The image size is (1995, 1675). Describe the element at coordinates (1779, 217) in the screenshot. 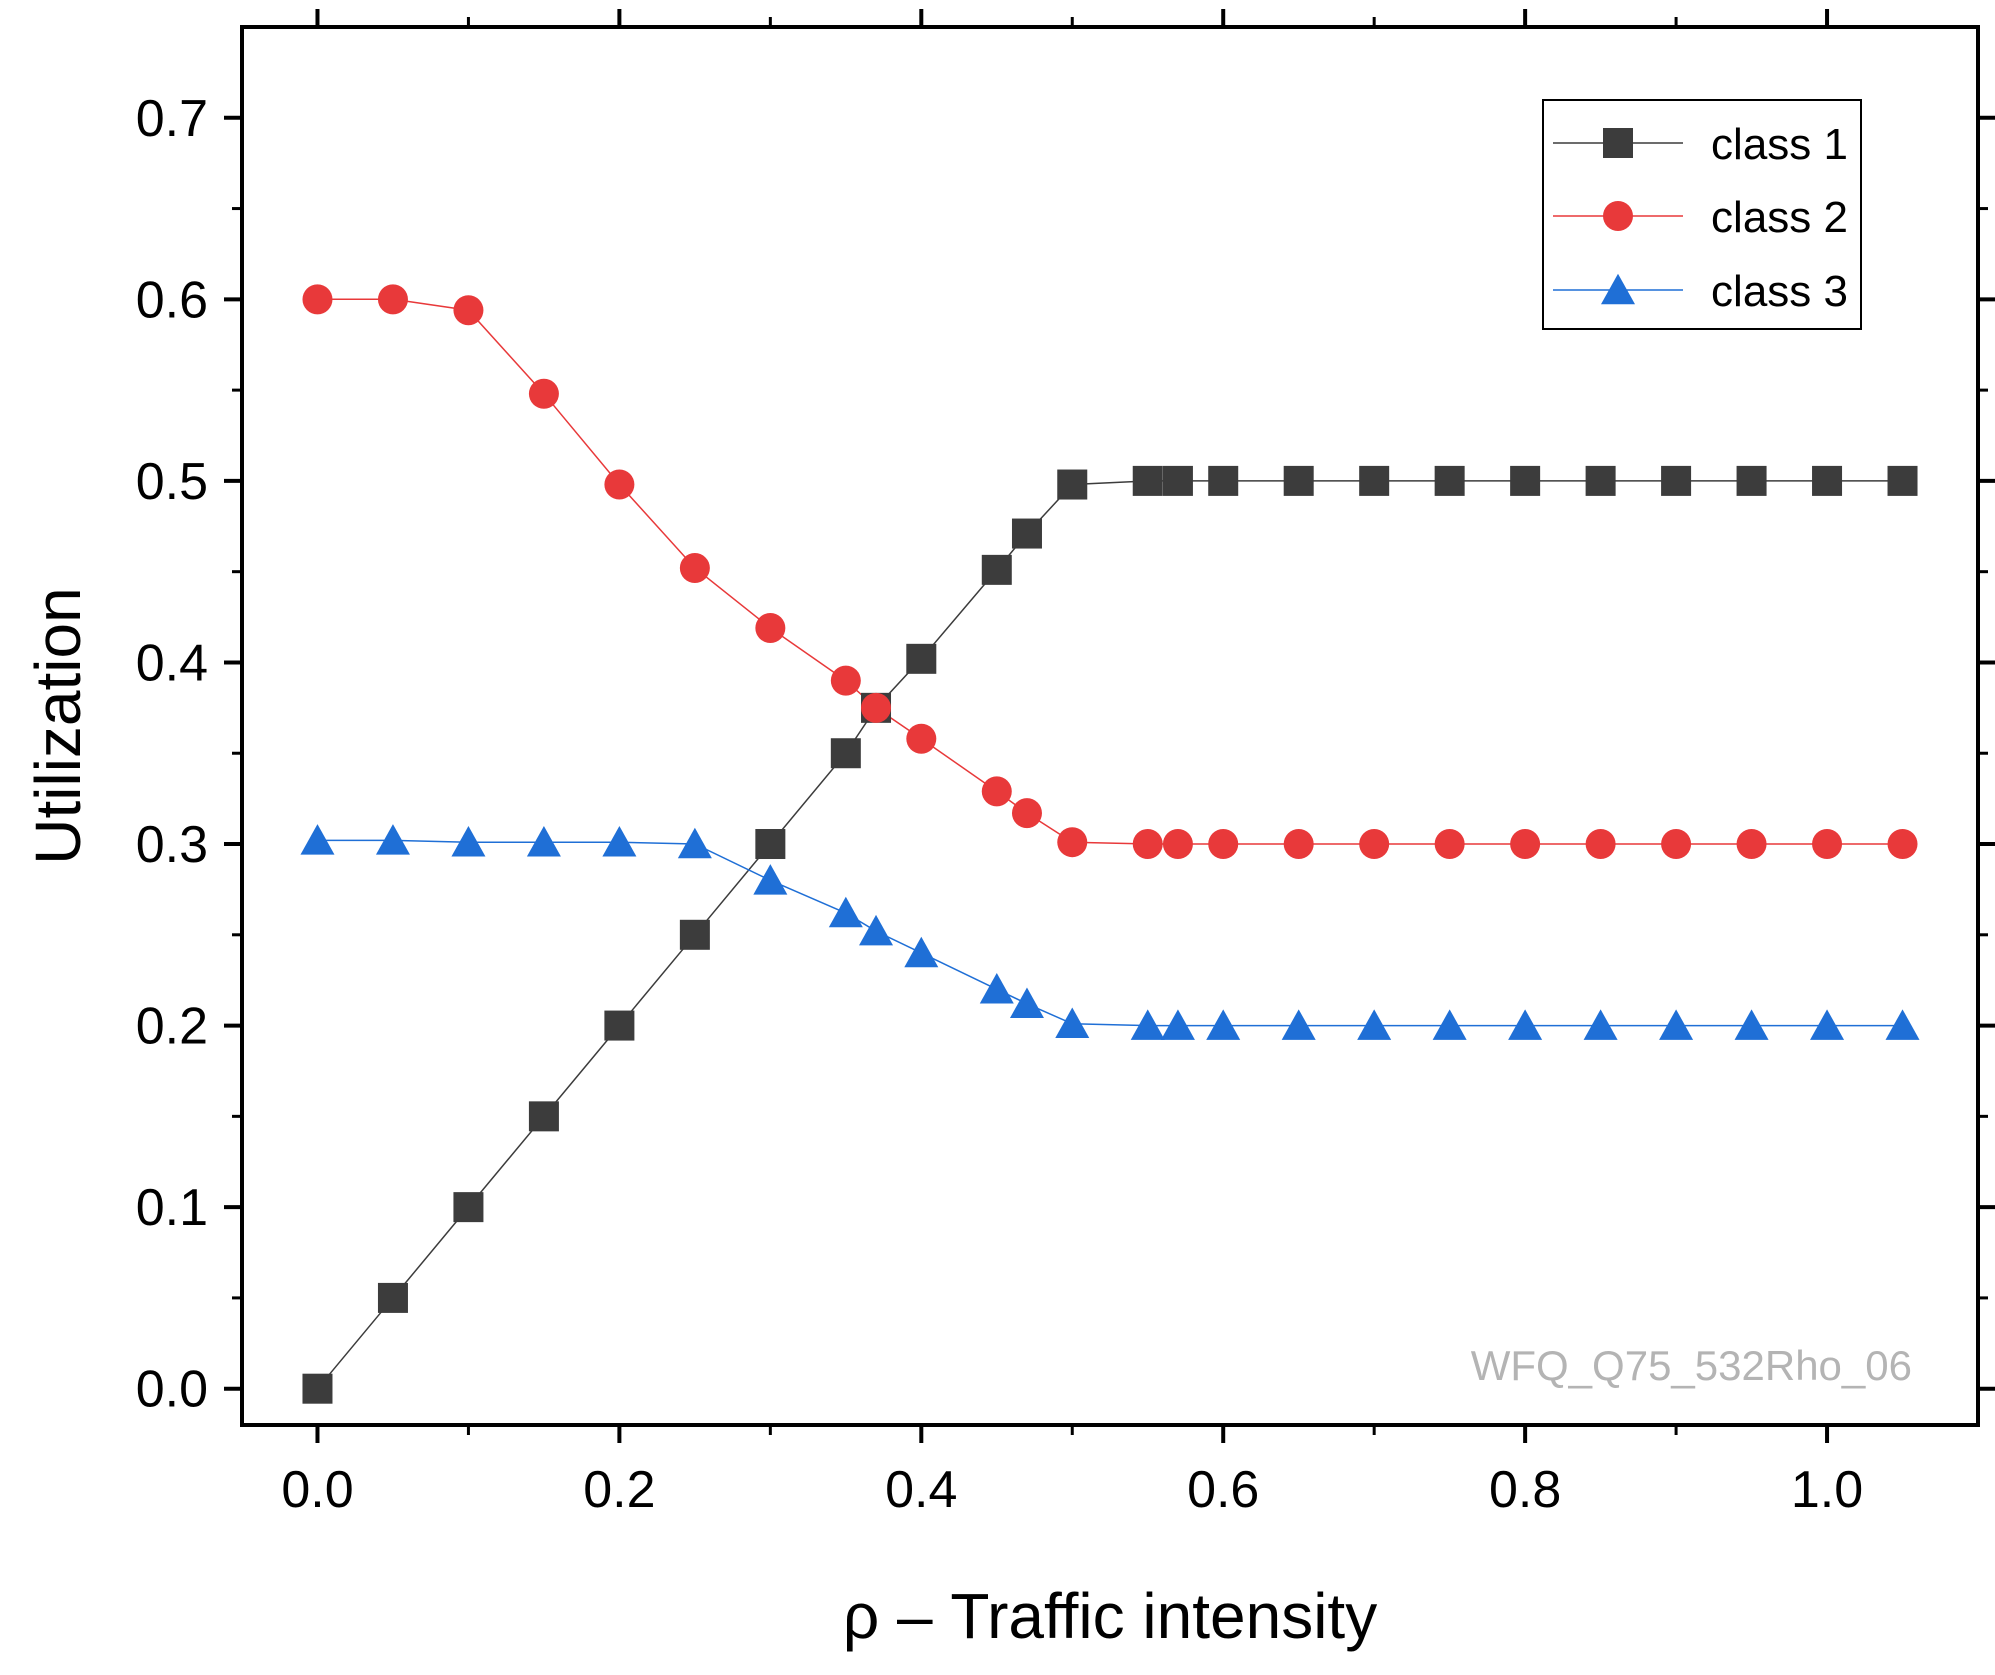

I see `legend-label-class-2: class 2` at that location.